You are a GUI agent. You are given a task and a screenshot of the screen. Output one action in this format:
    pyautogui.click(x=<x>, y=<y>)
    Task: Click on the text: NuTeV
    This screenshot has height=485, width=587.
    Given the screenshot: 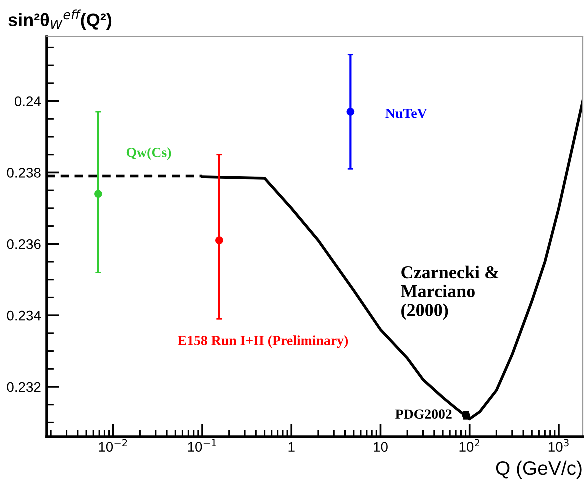 What is the action you would take?
    pyautogui.click(x=407, y=113)
    